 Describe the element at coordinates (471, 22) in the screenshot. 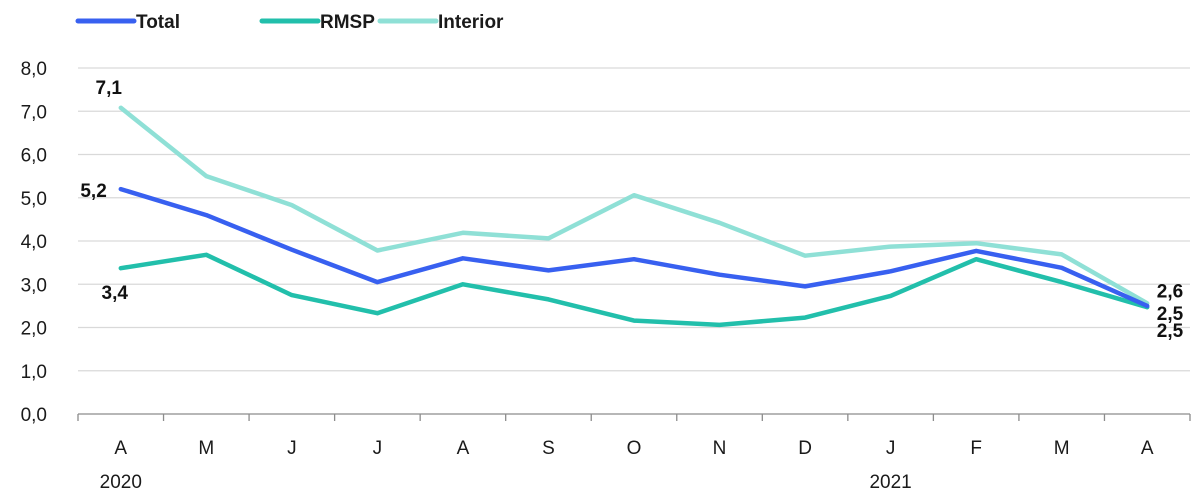

I see `legend-label: Interior` at that location.